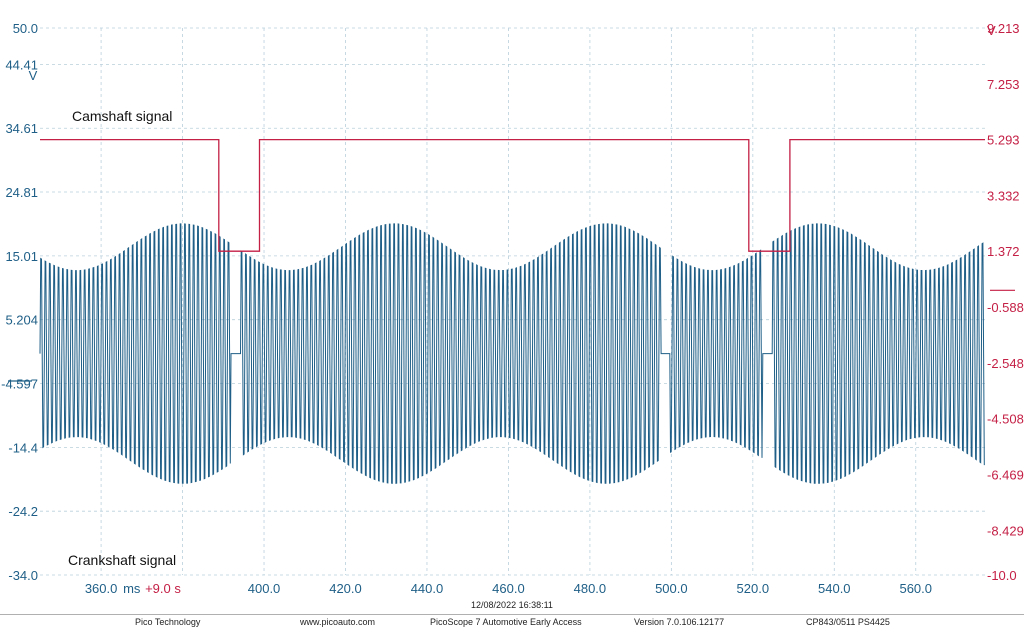 This screenshot has width=1024, height=629. What do you see at coordinates (1003, 28) in the screenshot?
I see `right-tick-label: 9.213` at bounding box center [1003, 28].